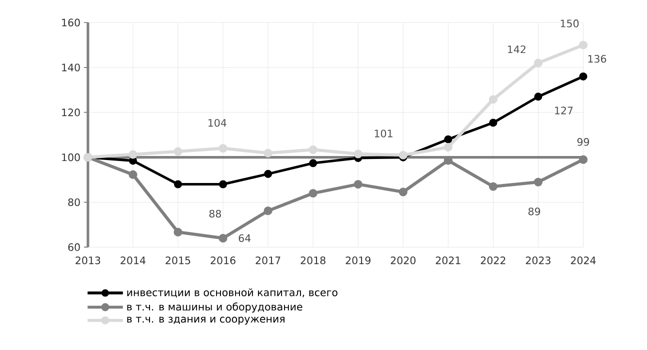  What do you see at coordinates (71, 157) in the screenshot?
I see `y-tick-label: 100` at bounding box center [71, 157].